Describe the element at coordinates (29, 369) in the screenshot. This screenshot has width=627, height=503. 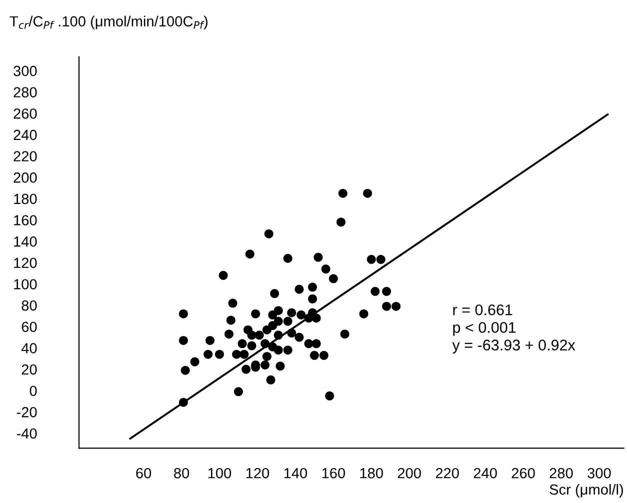
I see `y-tick-label: 20` at that location.